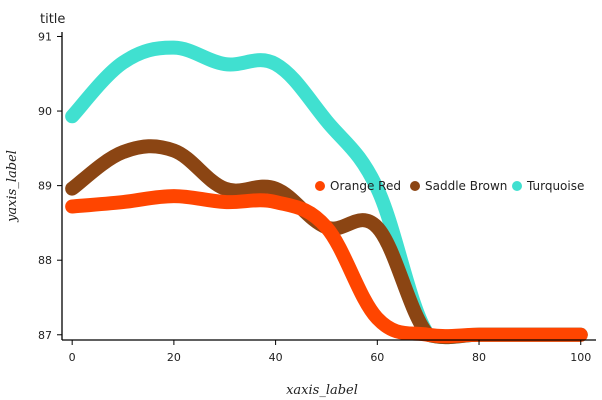  I want to click on legend-label: Turquoise, so click(555, 186).